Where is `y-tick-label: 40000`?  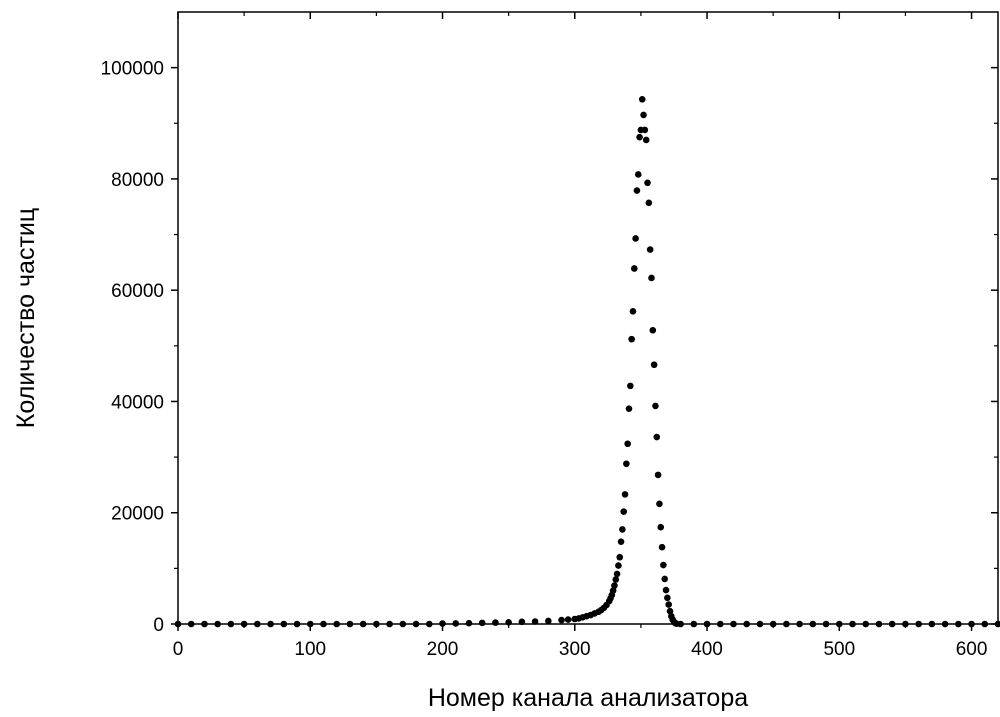
y-tick-label: 40000 is located at coordinates (137, 402).